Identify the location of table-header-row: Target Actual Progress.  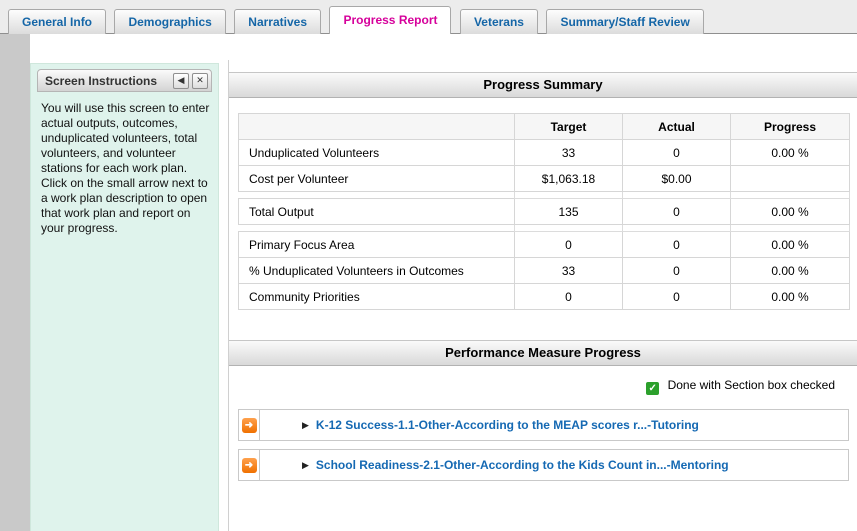
(544, 126).